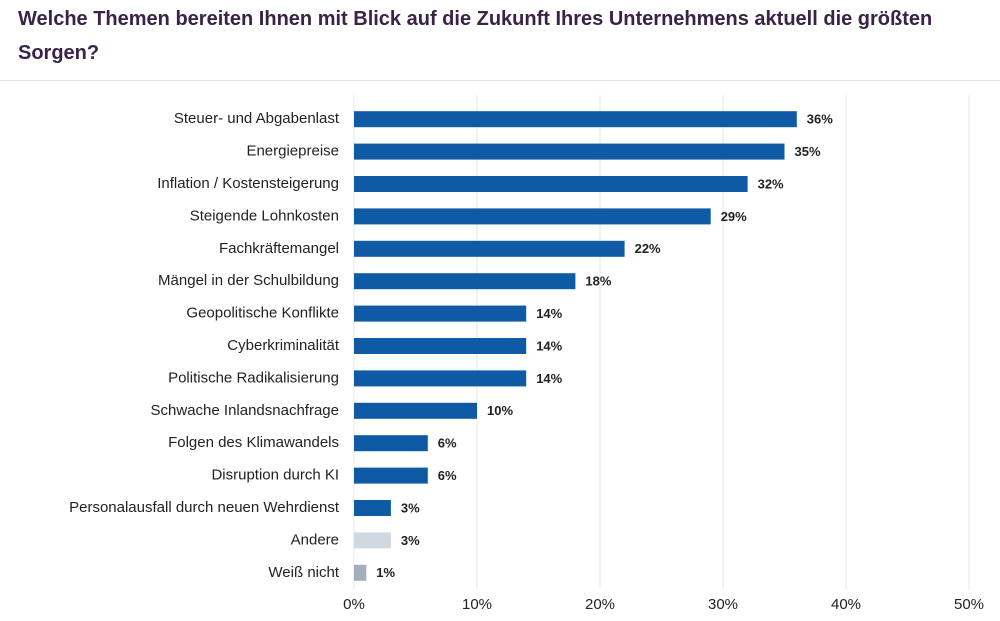  Describe the element at coordinates (303, 572) in the screenshot. I see `y-tick-label: Weiß nicht` at that location.